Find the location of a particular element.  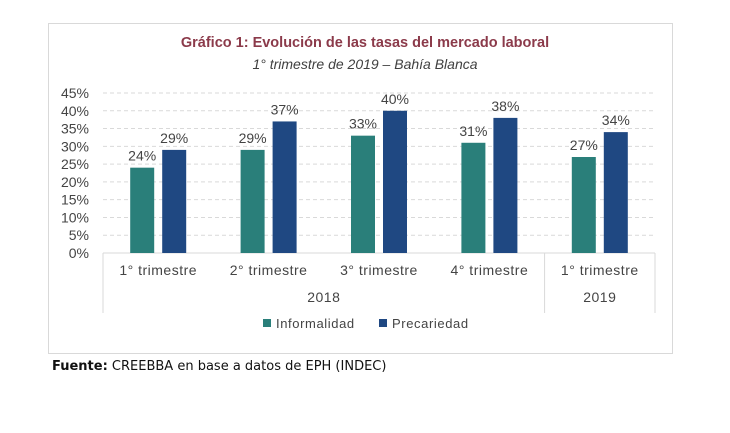

y-tick-label: 25% is located at coordinates (75, 164).